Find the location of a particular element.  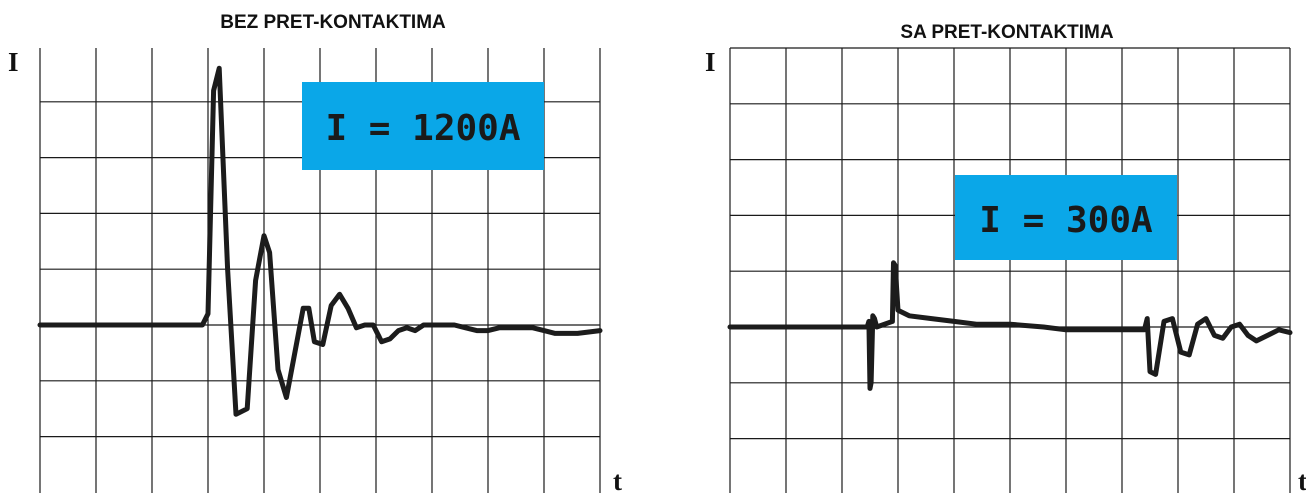

annotation-text-right: I = 300A is located at coordinates (1066, 220).